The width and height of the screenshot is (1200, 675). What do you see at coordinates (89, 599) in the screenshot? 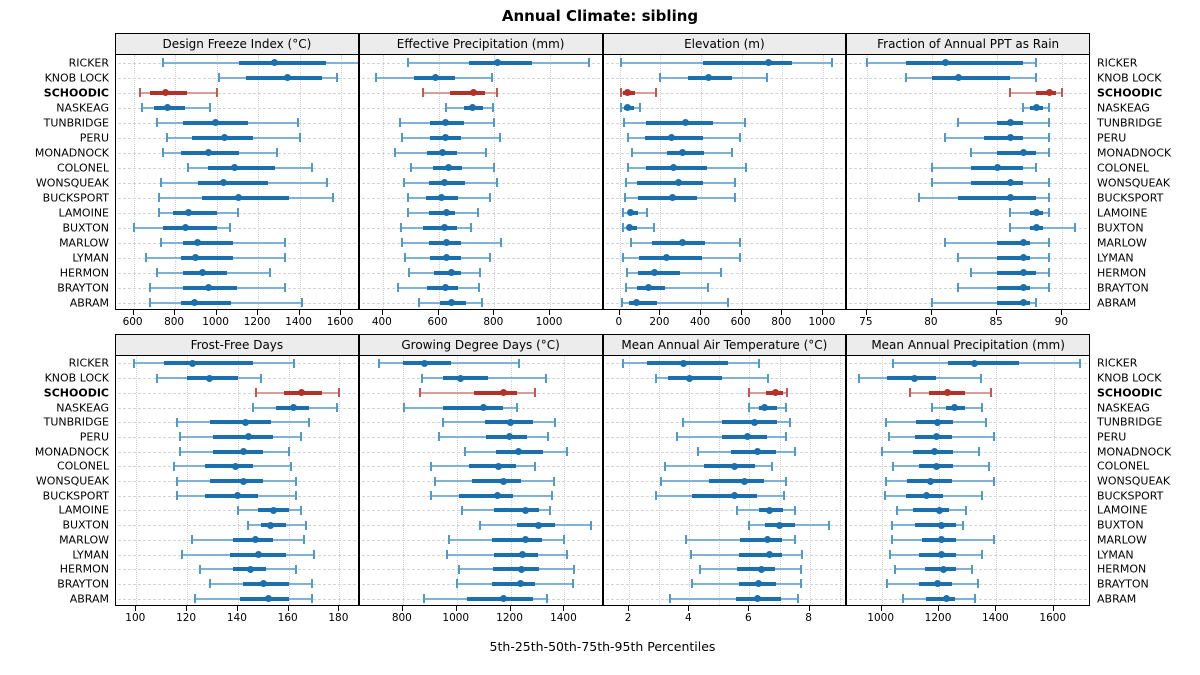
I see `site-label-left: ABRAM` at bounding box center [89, 599].